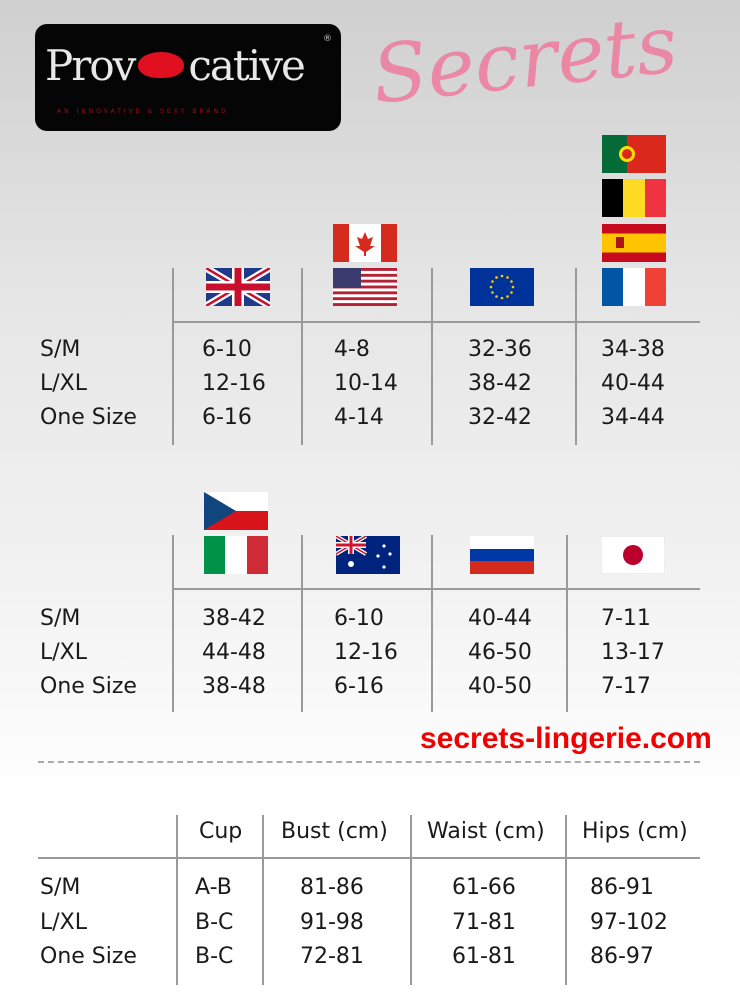 The height and width of the screenshot is (1000, 740). I want to click on portugal-flag-icon, so click(634, 153).